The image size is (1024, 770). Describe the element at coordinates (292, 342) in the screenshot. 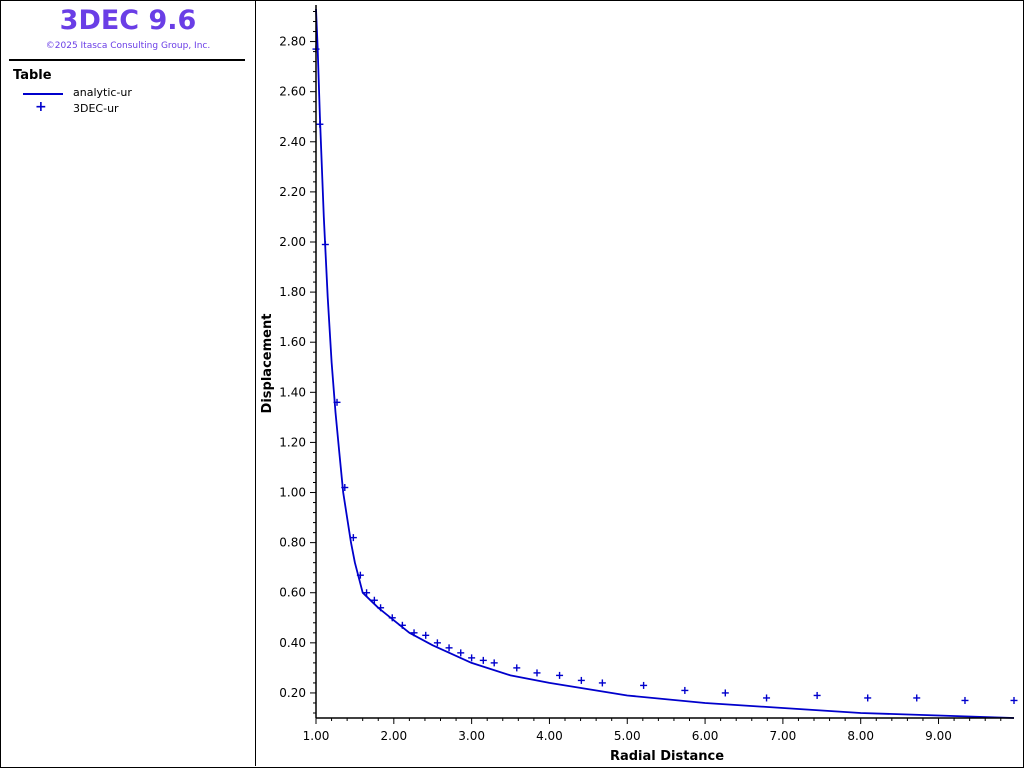

I see `y-tick-label: 1.60` at that location.